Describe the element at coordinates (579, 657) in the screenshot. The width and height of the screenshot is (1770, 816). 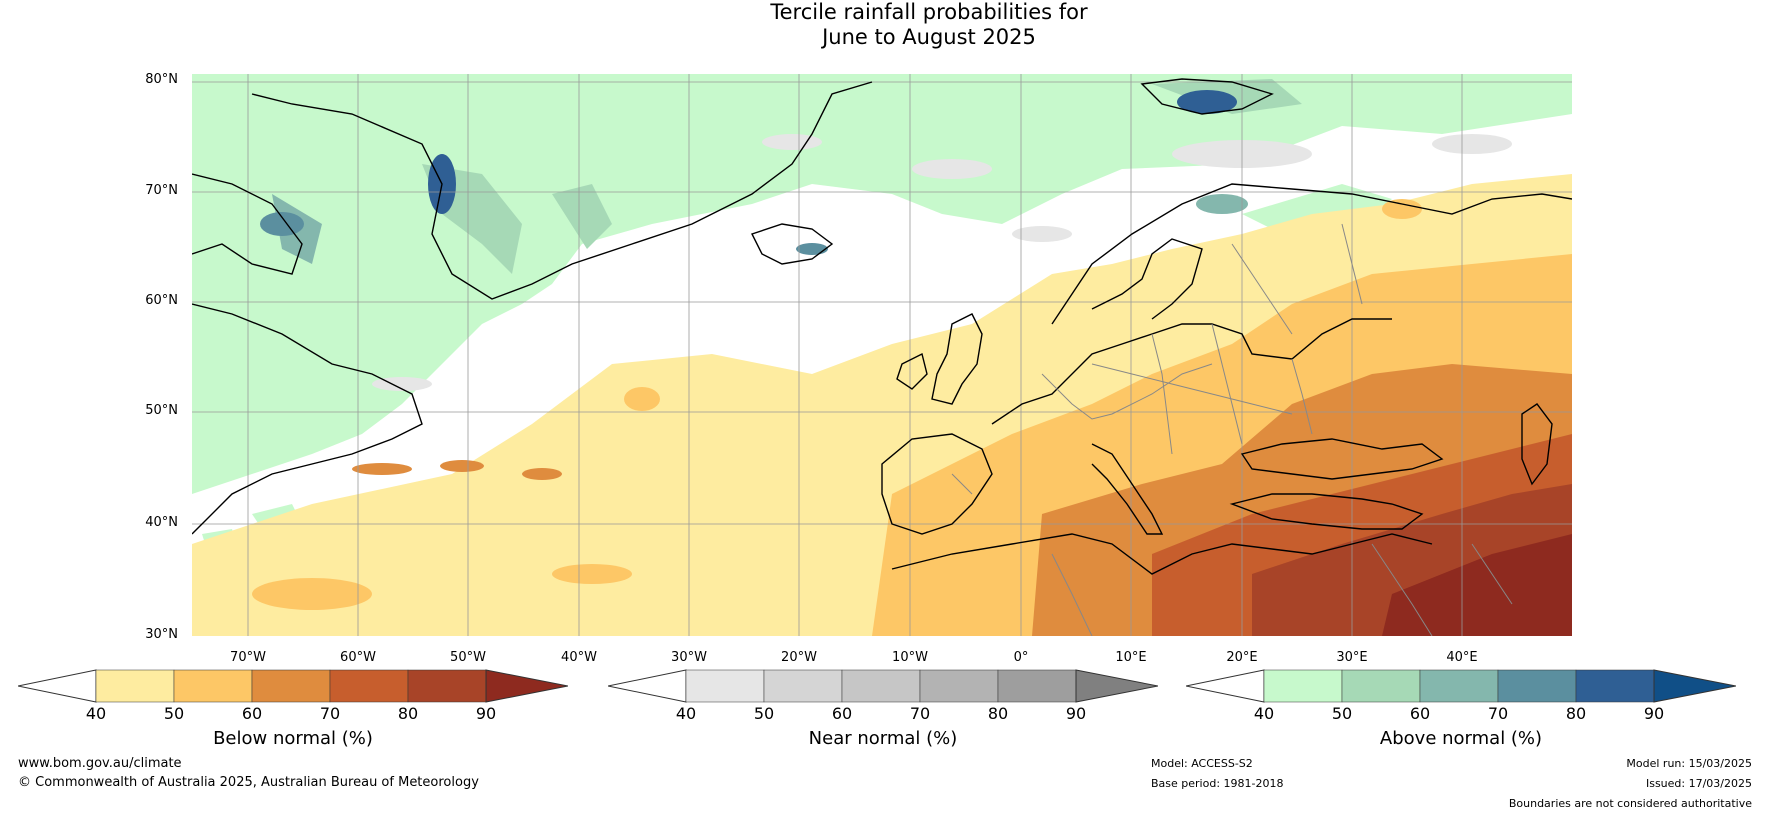
I see `lon-label-40w: 40°W` at that location.